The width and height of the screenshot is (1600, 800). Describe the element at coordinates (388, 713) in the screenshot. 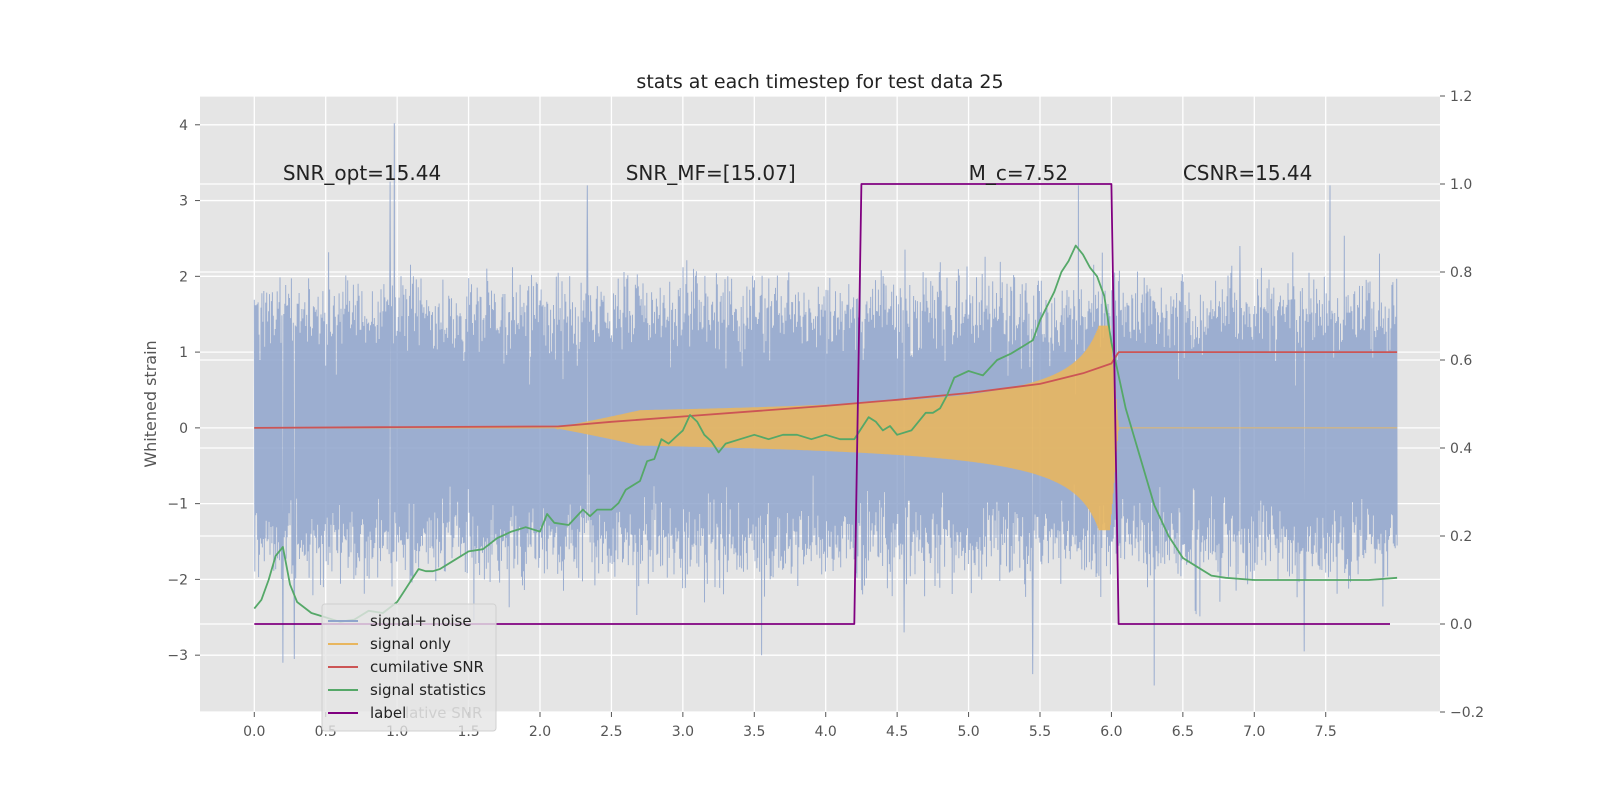

I see `legend-entry: label` at that location.